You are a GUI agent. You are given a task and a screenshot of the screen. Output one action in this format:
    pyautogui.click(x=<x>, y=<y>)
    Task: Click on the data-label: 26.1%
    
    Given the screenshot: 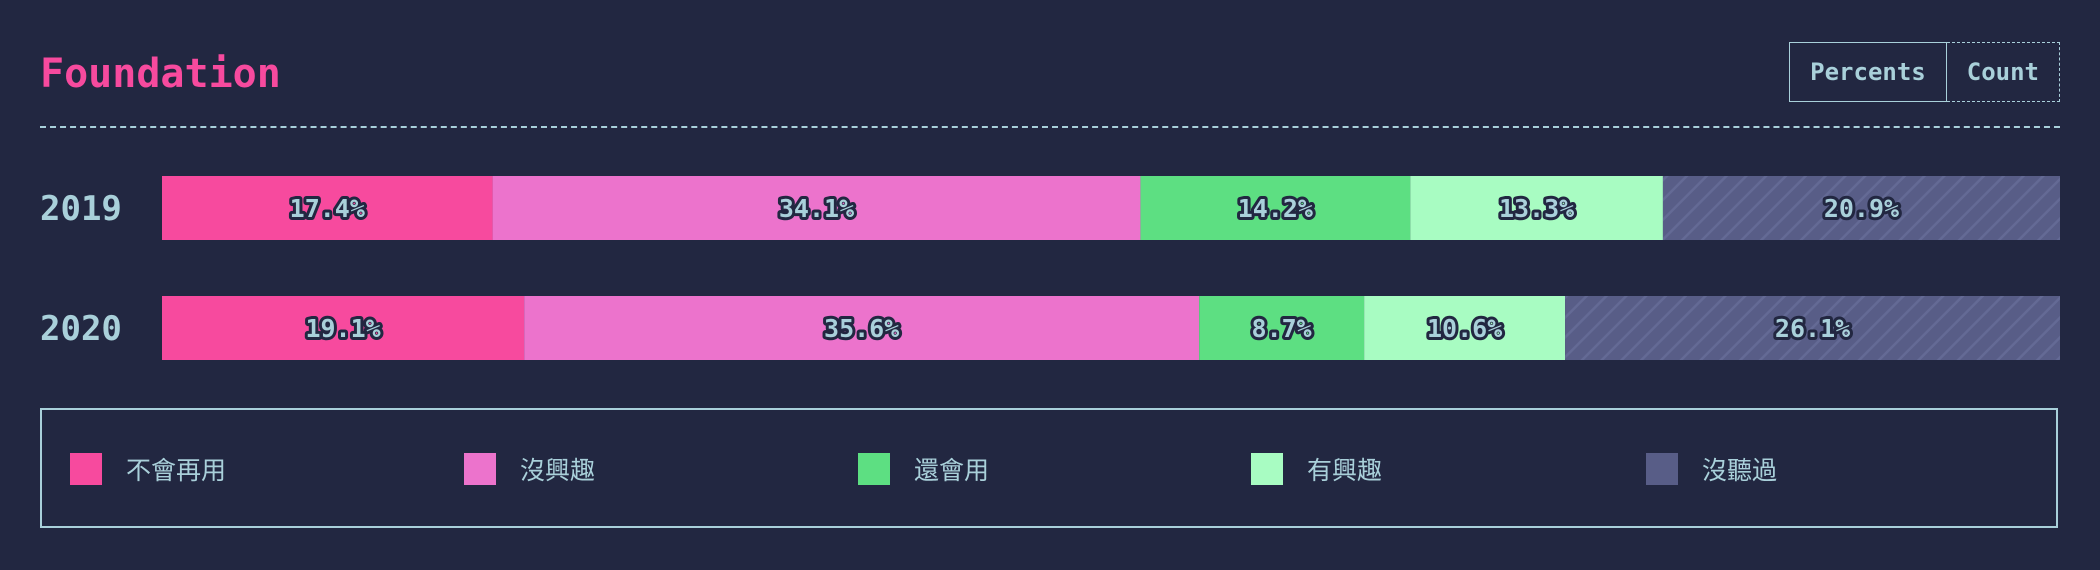 What is the action you would take?
    pyautogui.click(x=1812, y=328)
    